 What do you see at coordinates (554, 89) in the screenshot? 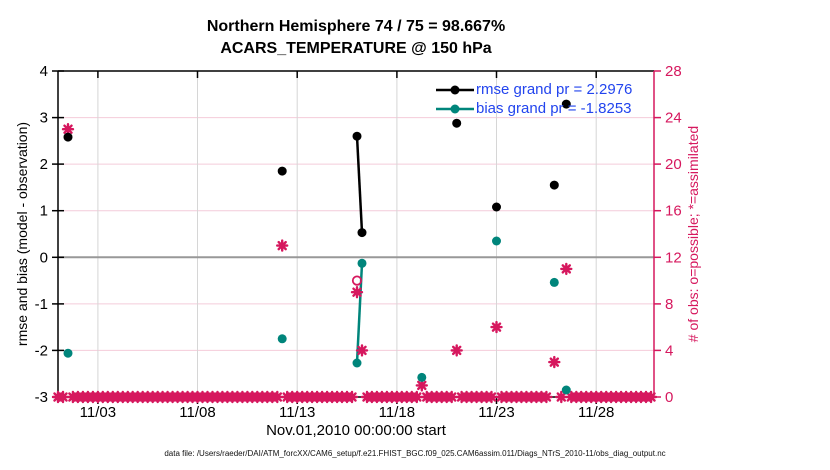
I see `legend-label-rmse: rmse grand pr = 2.2976` at bounding box center [554, 89].